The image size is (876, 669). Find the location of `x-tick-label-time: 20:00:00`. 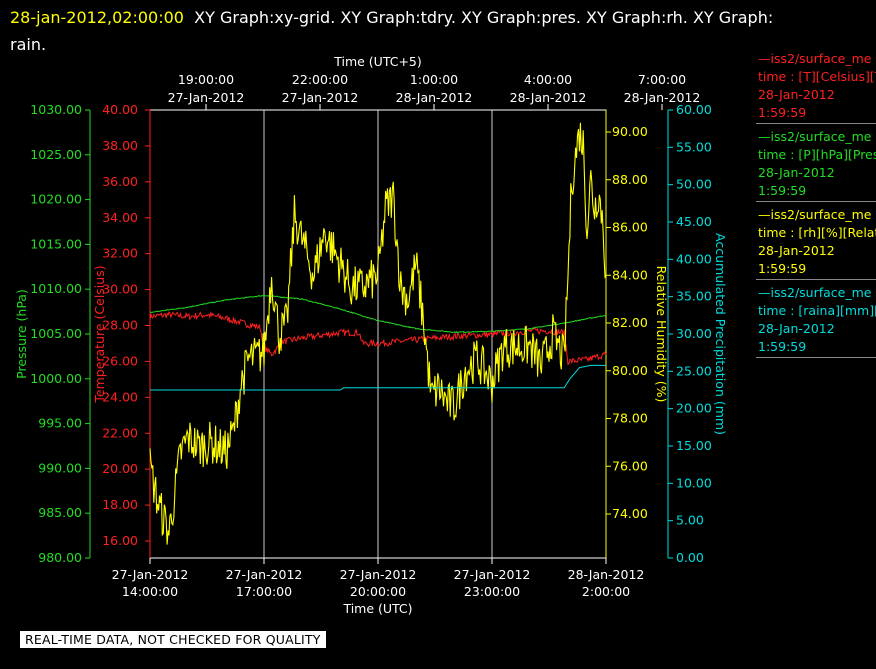

x-tick-label-time: 20:00:00 is located at coordinates (378, 591).